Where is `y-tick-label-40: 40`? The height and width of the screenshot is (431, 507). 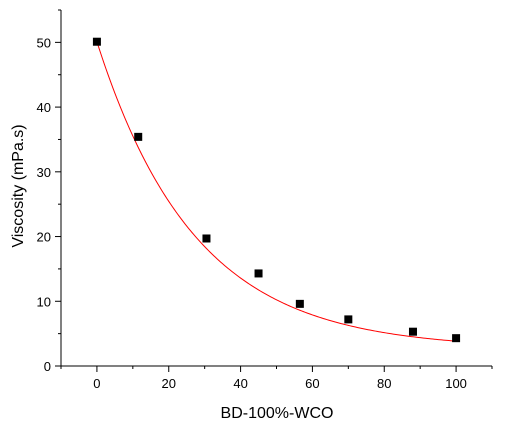 y-tick-label-40: 40 is located at coordinates (44, 107).